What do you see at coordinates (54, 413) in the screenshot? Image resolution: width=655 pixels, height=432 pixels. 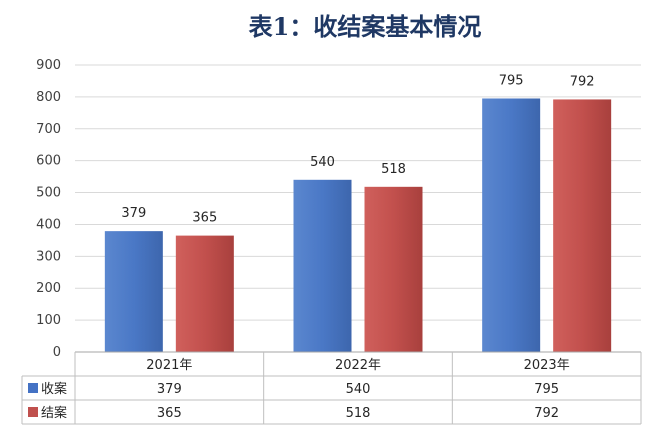 I see `legend-label: 结案` at bounding box center [54, 413].